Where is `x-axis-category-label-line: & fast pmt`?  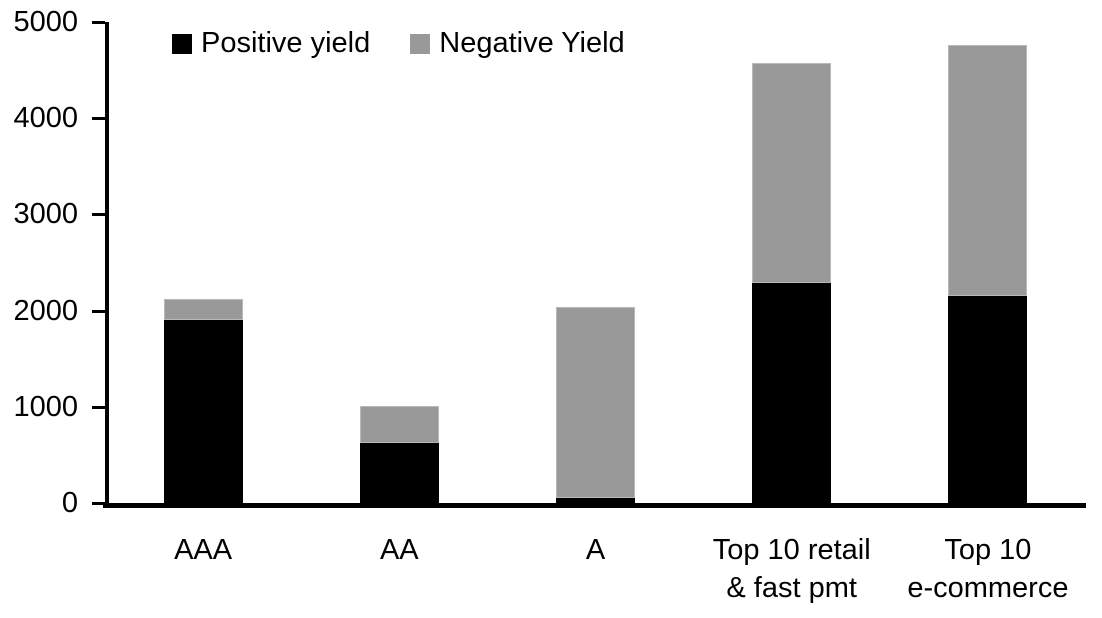
x-axis-category-label-line: & fast pmt is located at coordinates (791, 588).